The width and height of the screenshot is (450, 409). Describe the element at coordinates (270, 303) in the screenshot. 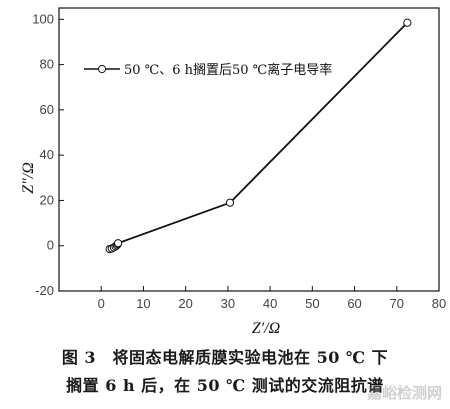

I see `x-tick-label: 40` at that location.